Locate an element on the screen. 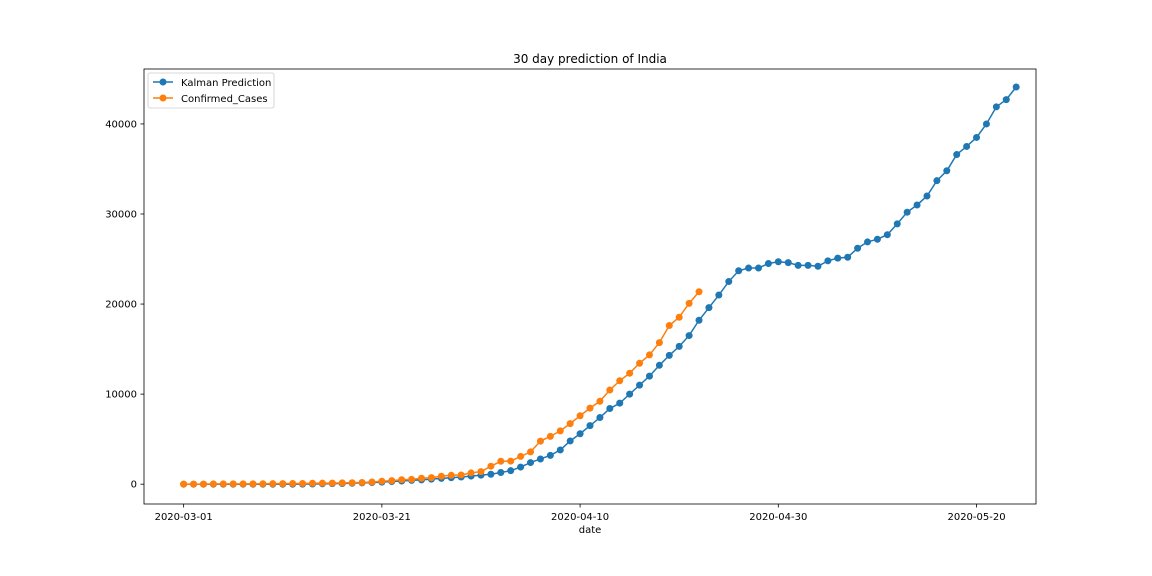 The width and height of the screenshot is (1152, 576). y-tick-label: 40000 is located at coordinates (121, 124).